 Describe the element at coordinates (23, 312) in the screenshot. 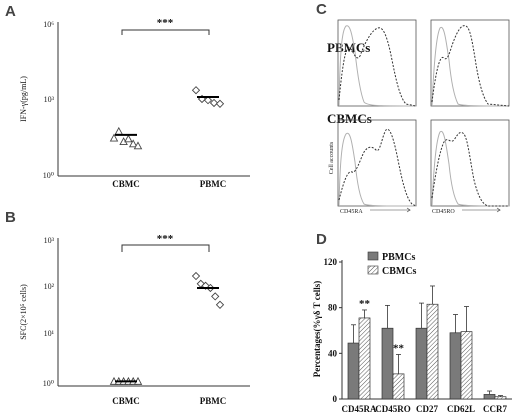

I see `panel-b-y-label: SFC(2×10⁵ cells)` at that location.